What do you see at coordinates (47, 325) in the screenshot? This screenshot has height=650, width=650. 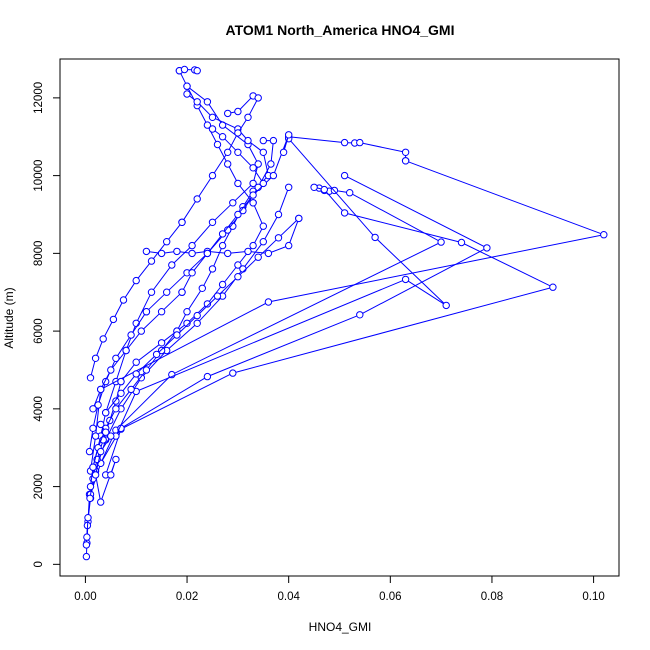 I see `y-axis: 0 2000 4000 6000 8000 10000 12000` at bounding box center [47, 325].